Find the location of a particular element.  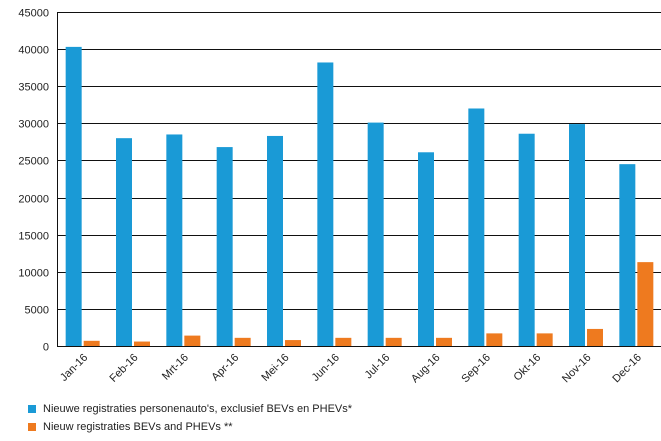

x-tick-label: Dec-16 is located at coordinates (627, 369).